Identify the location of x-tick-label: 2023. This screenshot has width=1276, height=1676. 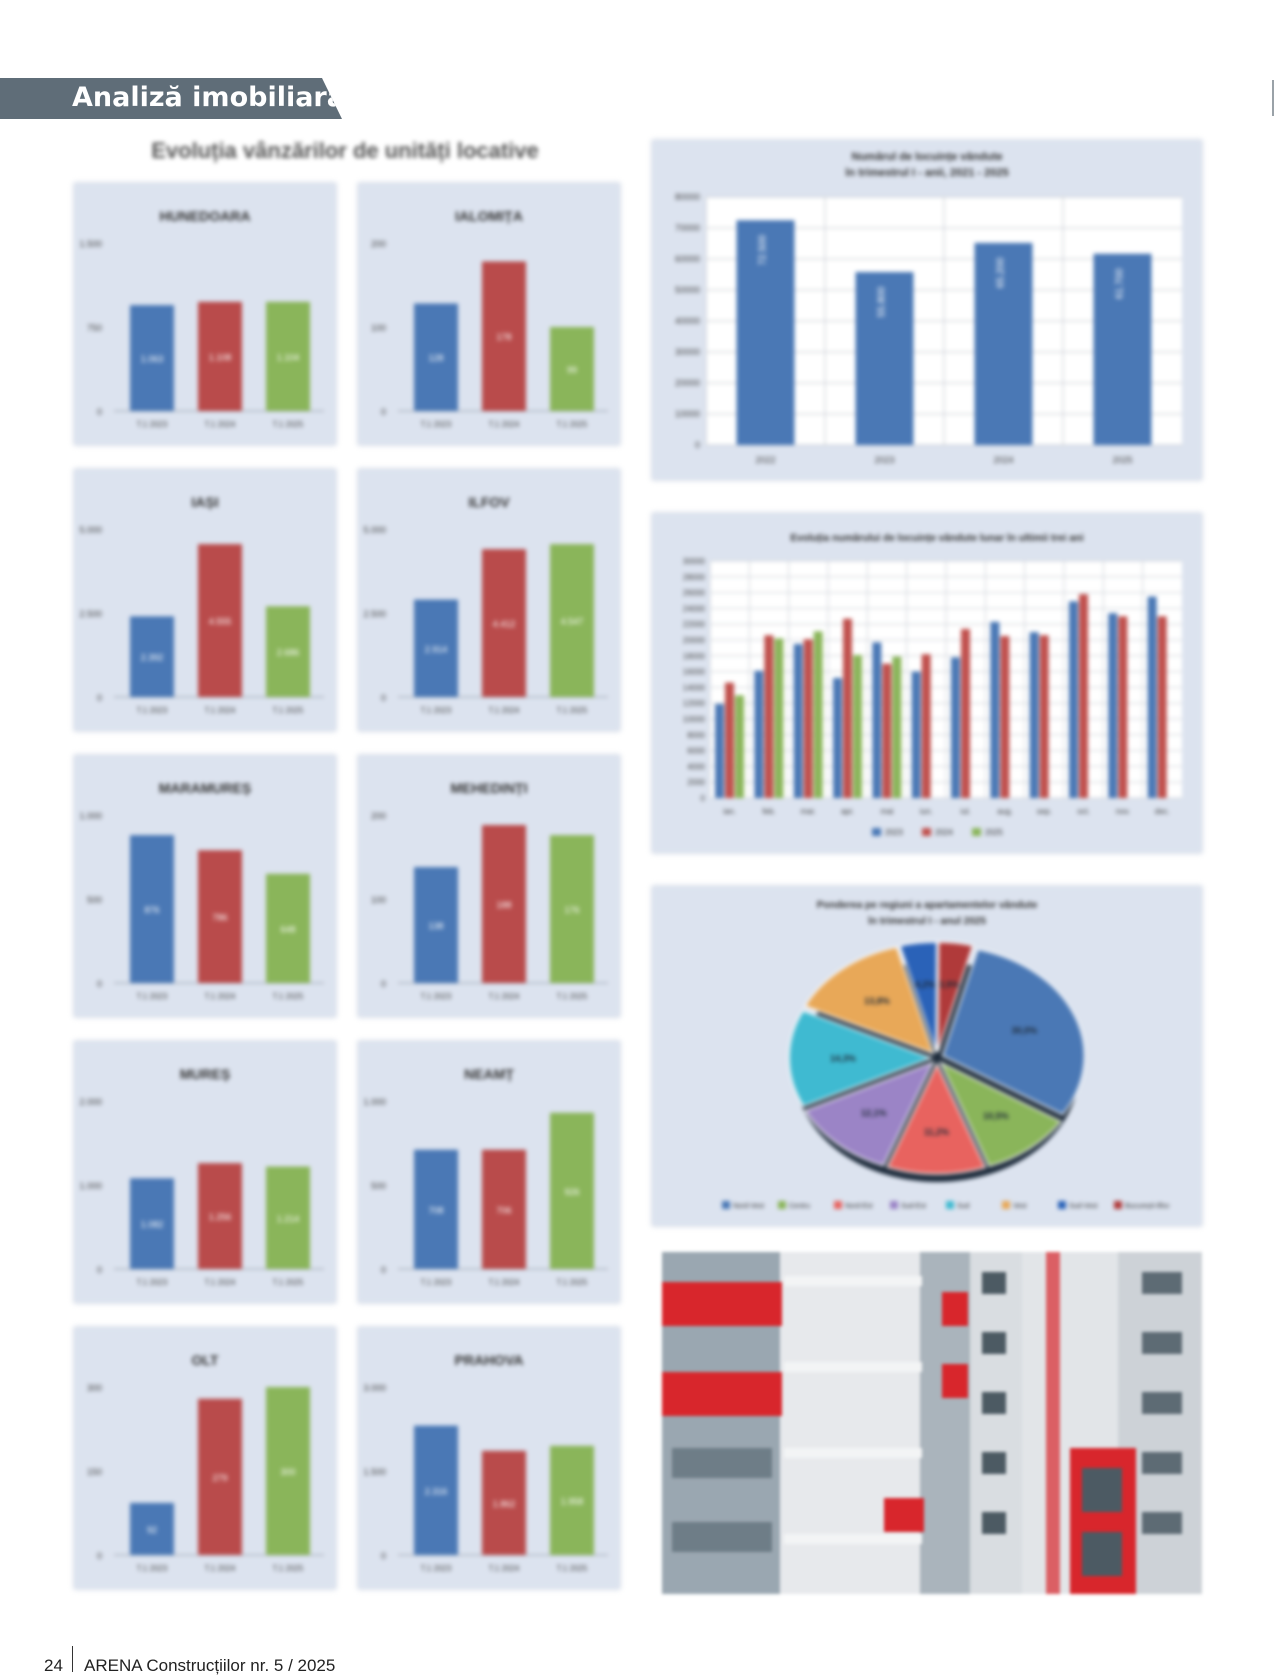
(884, 460).